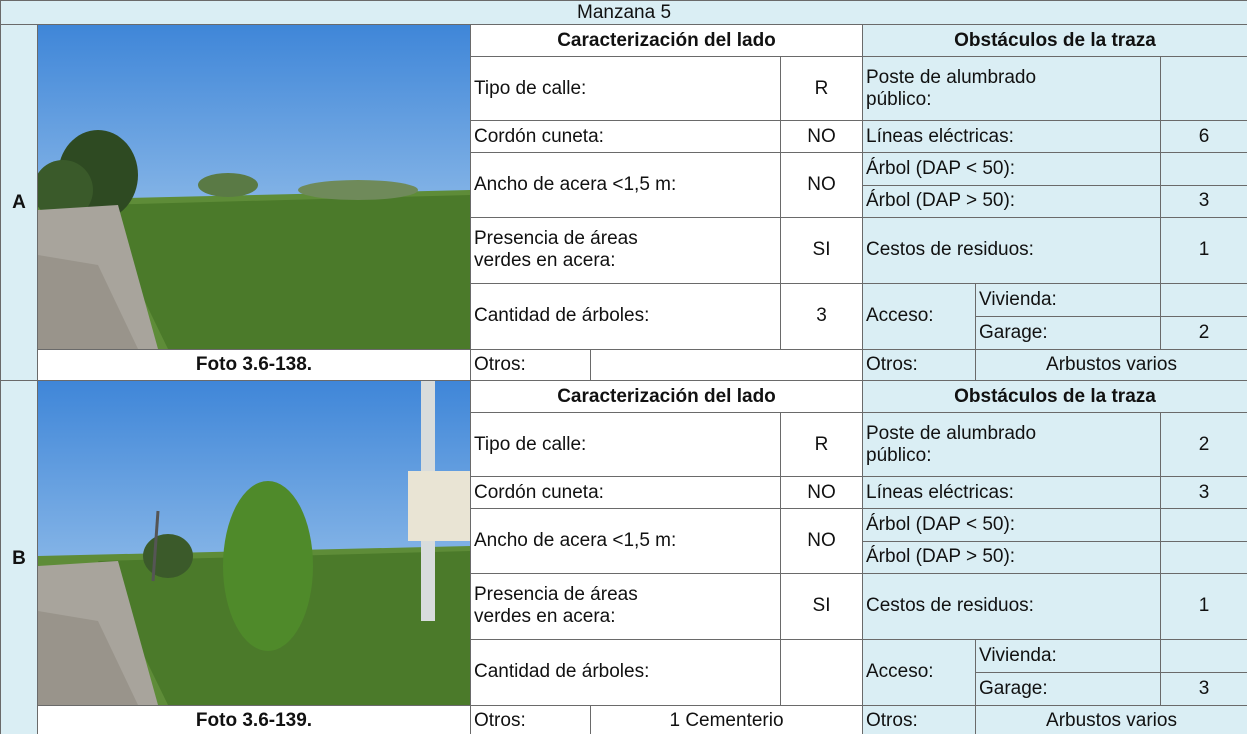 Image resolution: width=1247 pixels, height=734 pixels. I want to click on table-row: Cantidad de árboles: Acceso: Vivienda:, so click(624, 672).